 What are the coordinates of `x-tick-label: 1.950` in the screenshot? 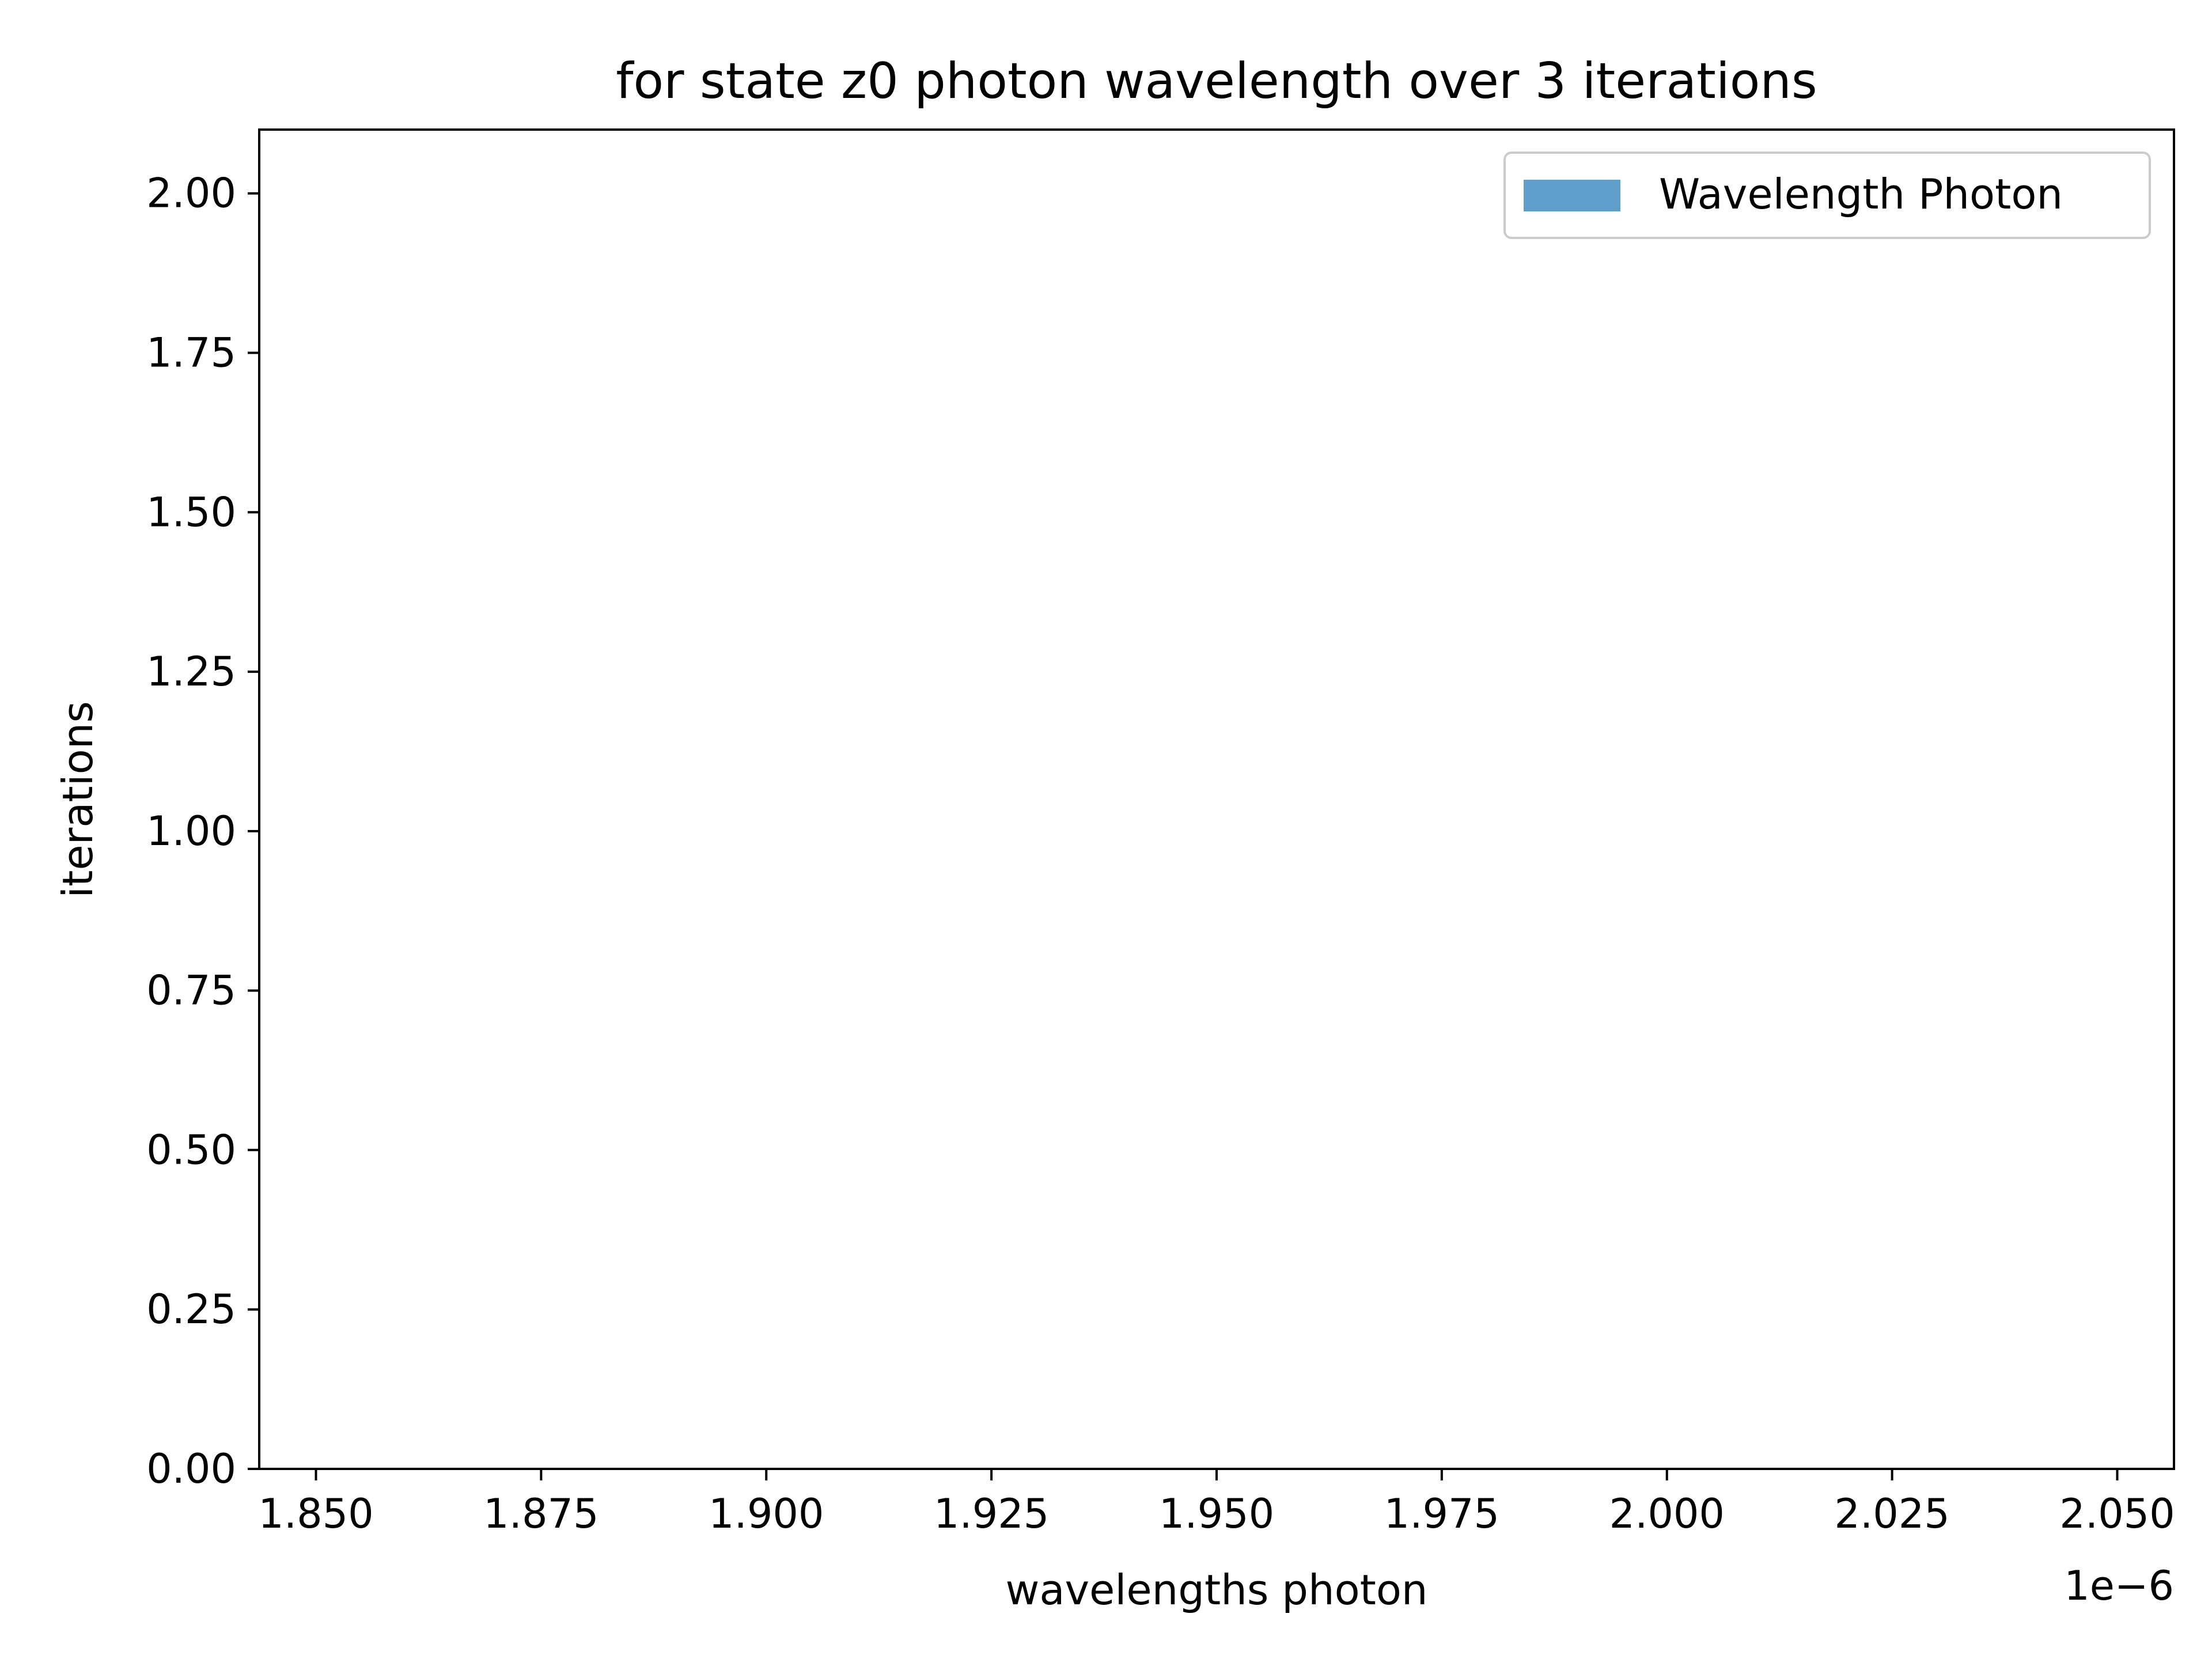 It's located at (1216, 1513).